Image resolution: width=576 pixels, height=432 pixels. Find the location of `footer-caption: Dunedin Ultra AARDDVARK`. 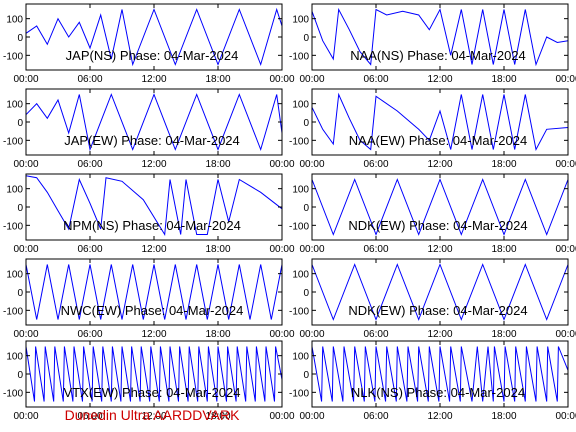

footer-caption: Dunedin Ultra AARDDVARK is located at coordinates (152, 415).